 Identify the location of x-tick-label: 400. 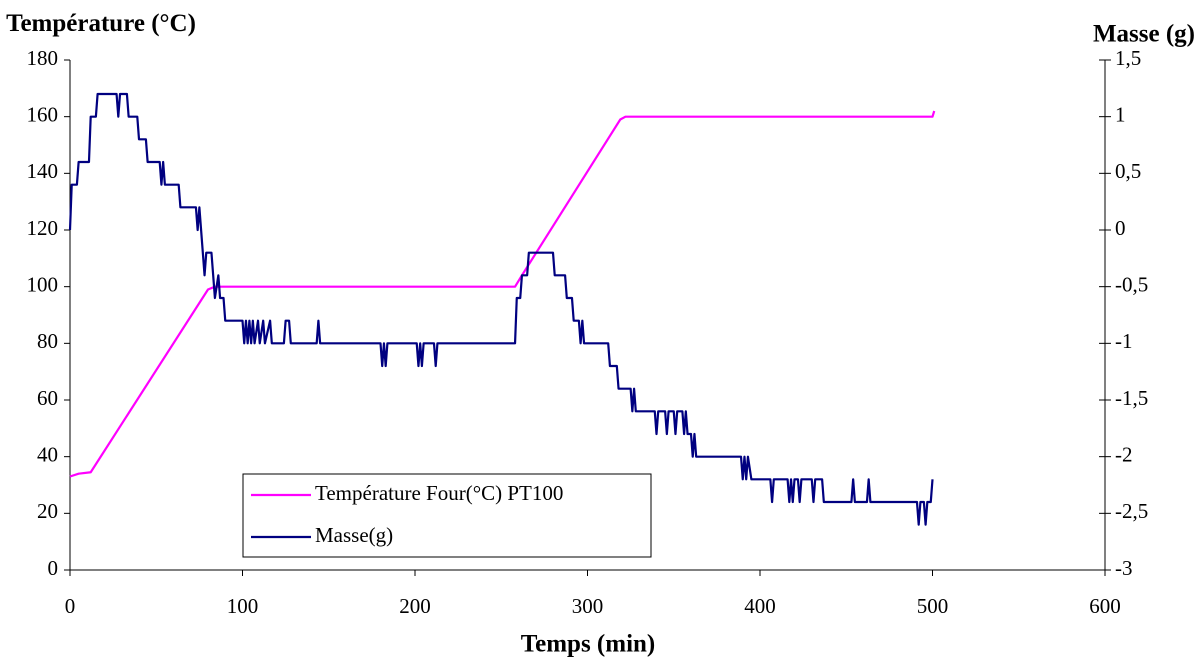
(760, 606).